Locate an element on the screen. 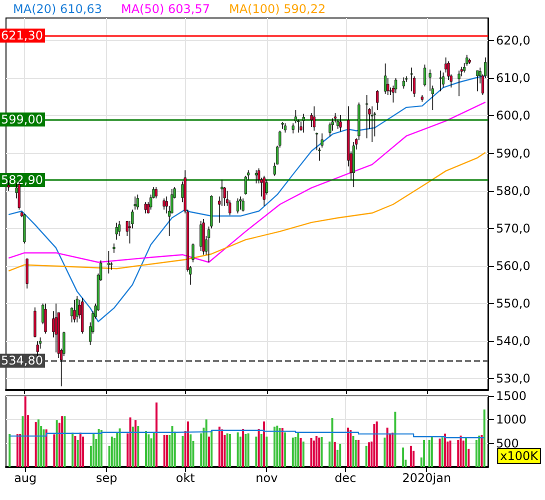  text: x100K is located at coordinates (520, 456).